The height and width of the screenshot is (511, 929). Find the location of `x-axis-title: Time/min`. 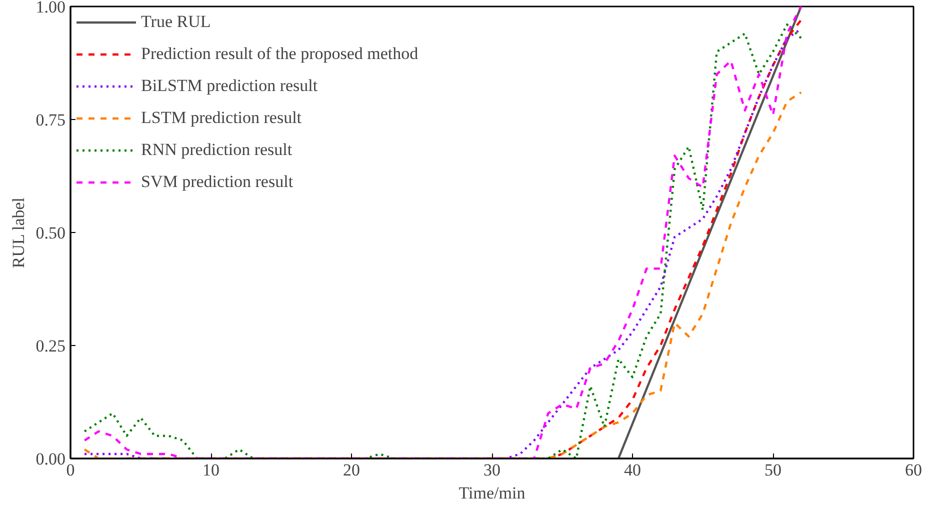

x-axis-title: Time/min is located at coordinates (492, 493).